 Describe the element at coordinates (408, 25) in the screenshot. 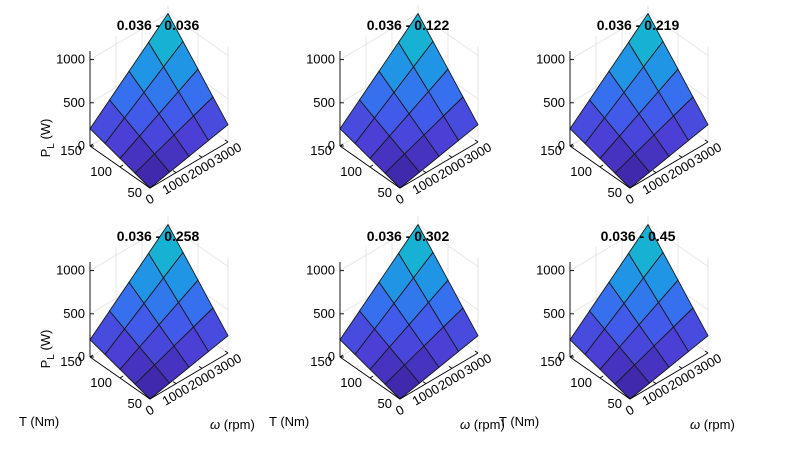

I see `subplot-title: 0.036 - 0.122` at that location.